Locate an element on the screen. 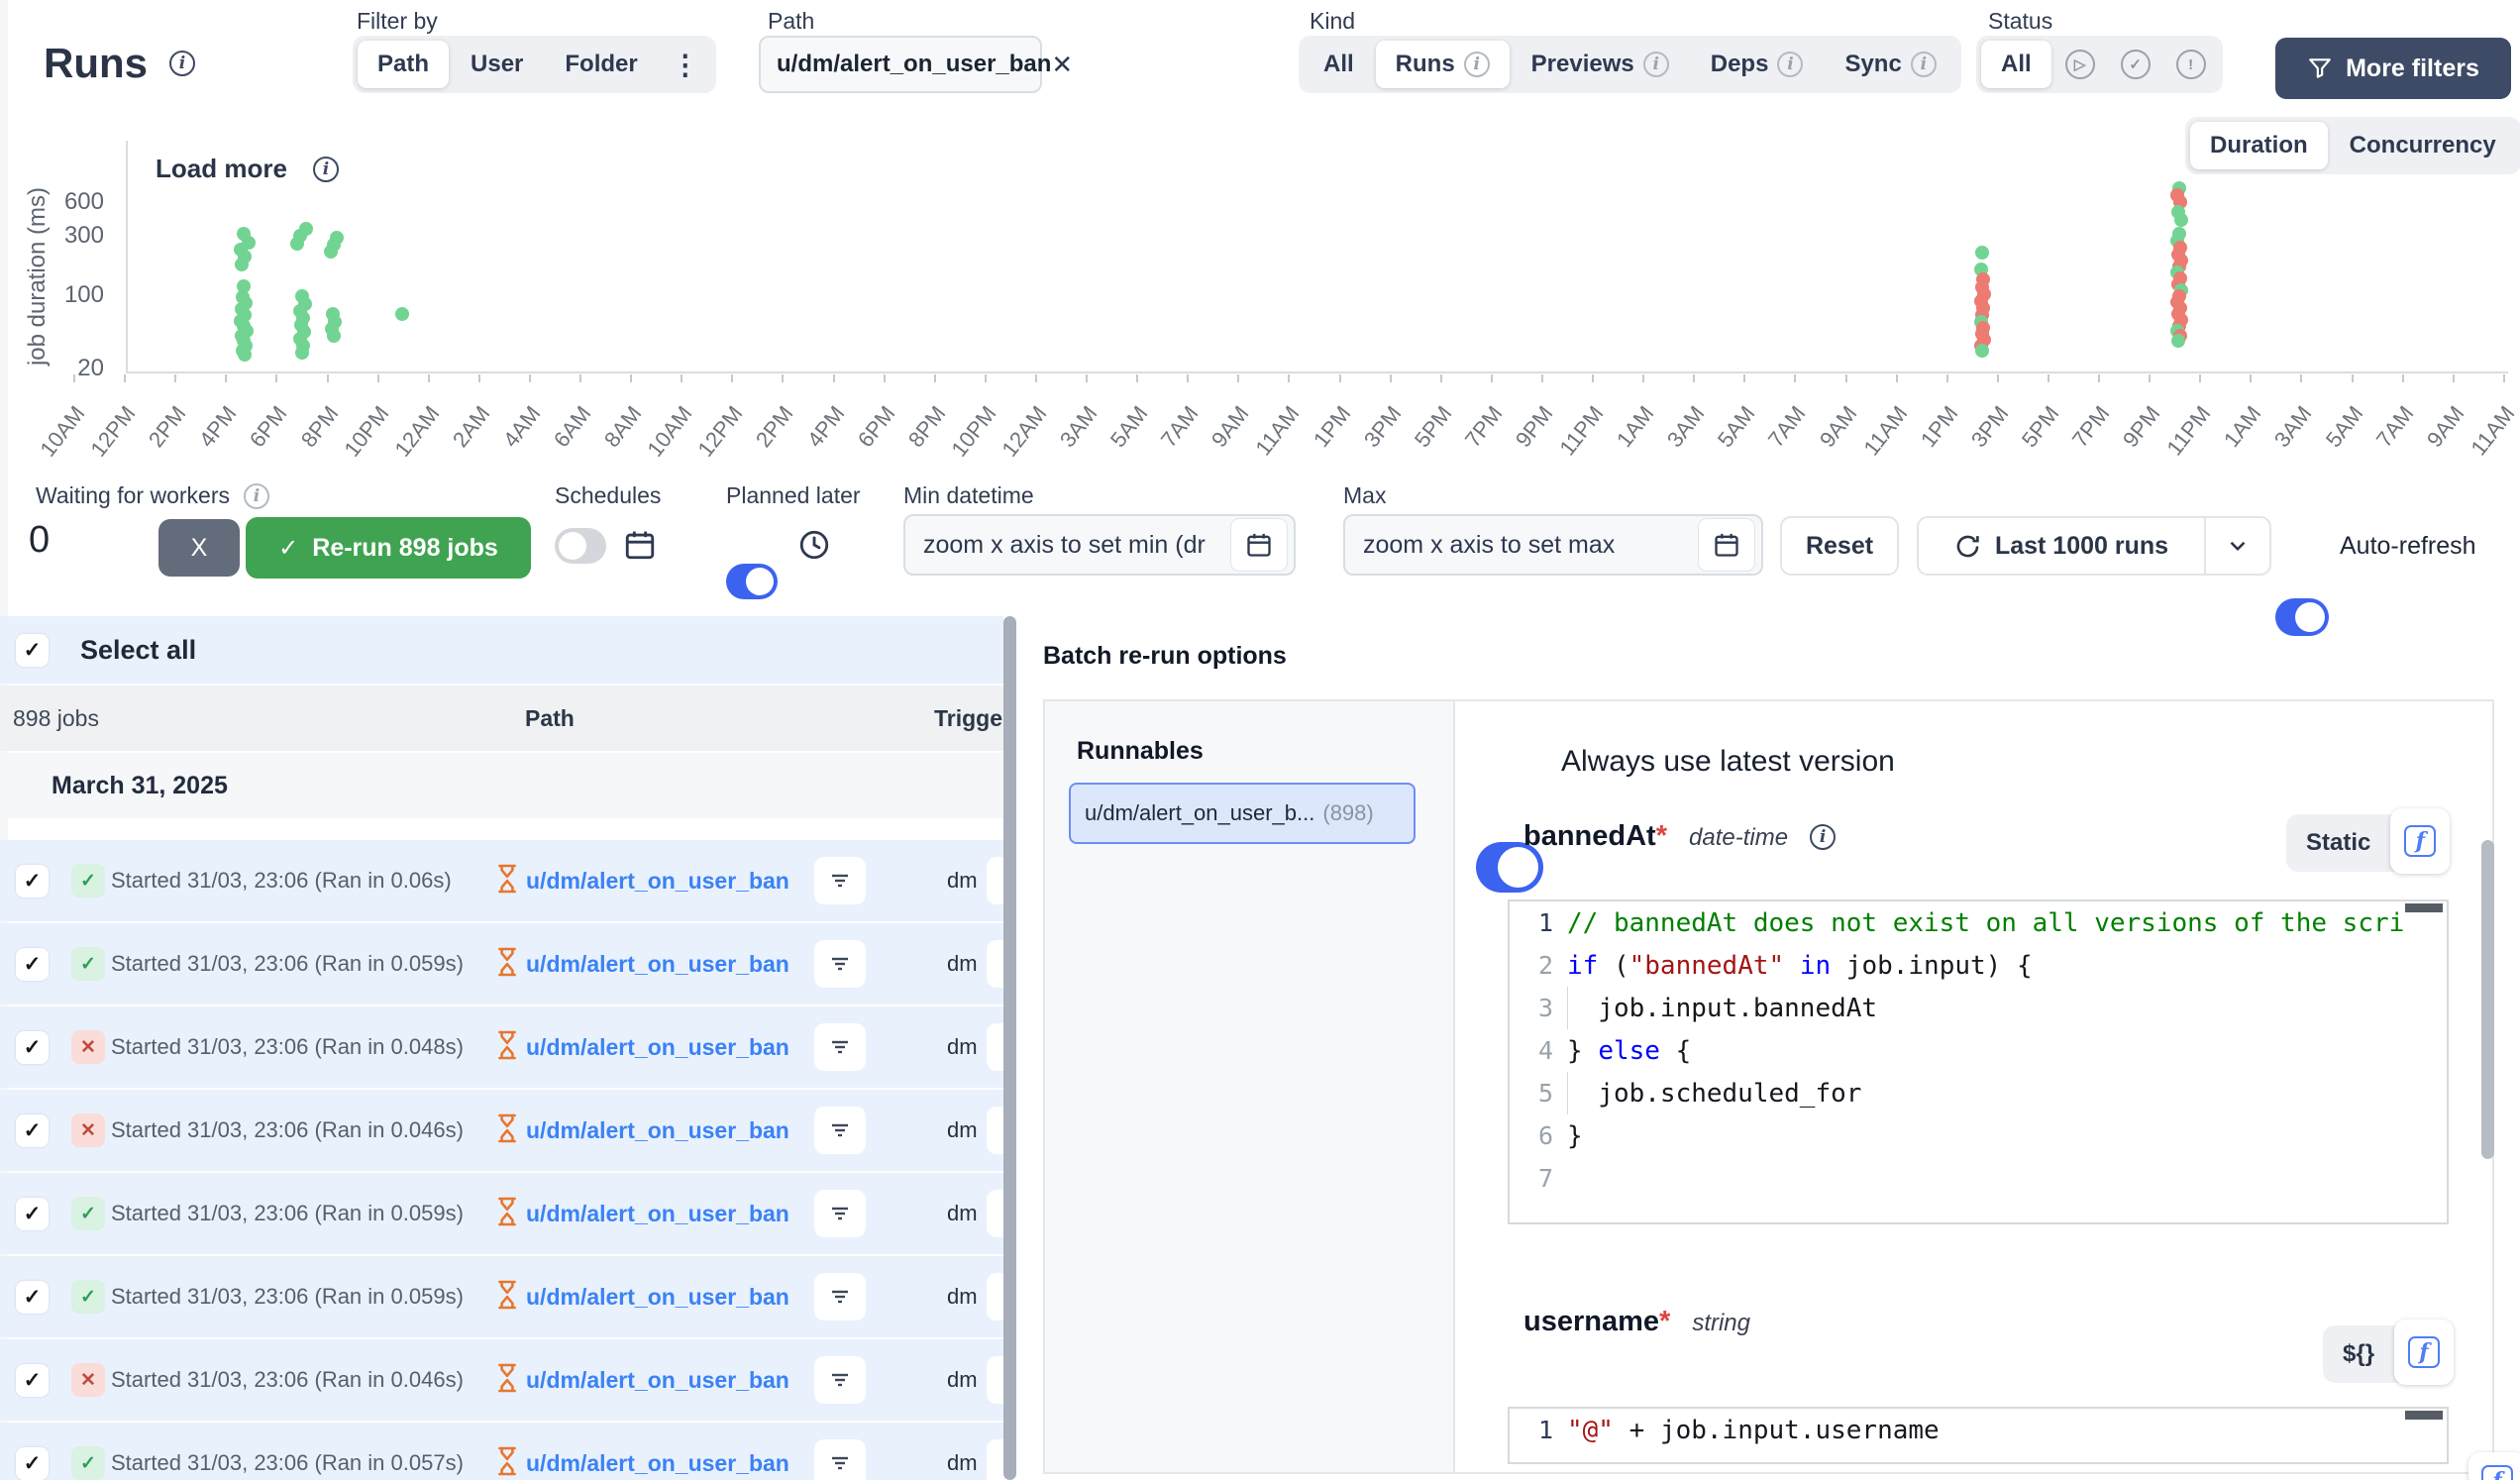 This screenshot has height=1480, width=2520. code-line: 6} is located at coordinates (1978, 1136).